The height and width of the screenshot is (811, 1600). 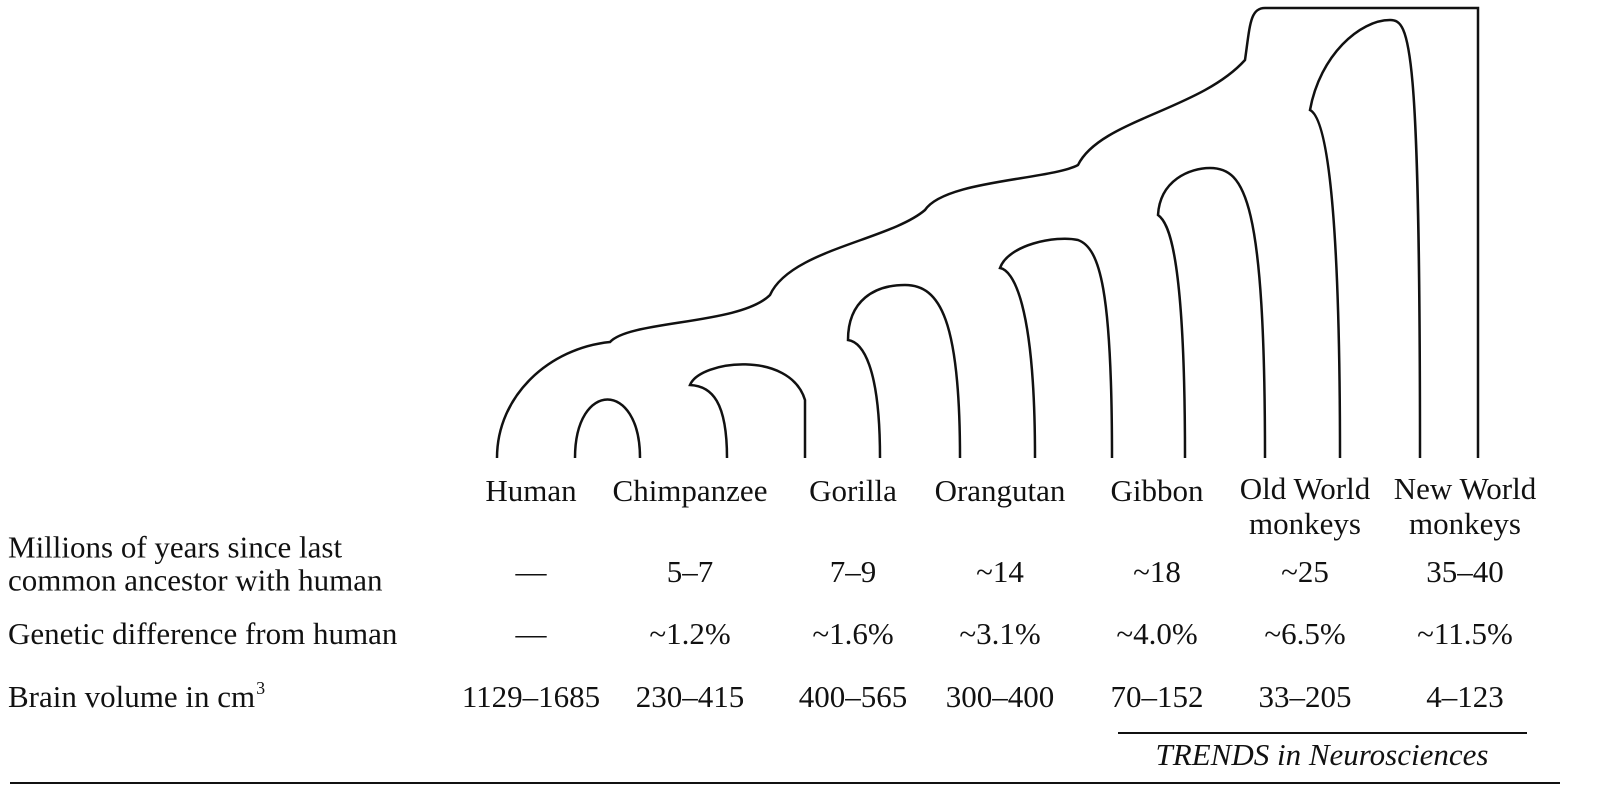 I want to click on species-label: Old World, so click(x=1305, y=488).